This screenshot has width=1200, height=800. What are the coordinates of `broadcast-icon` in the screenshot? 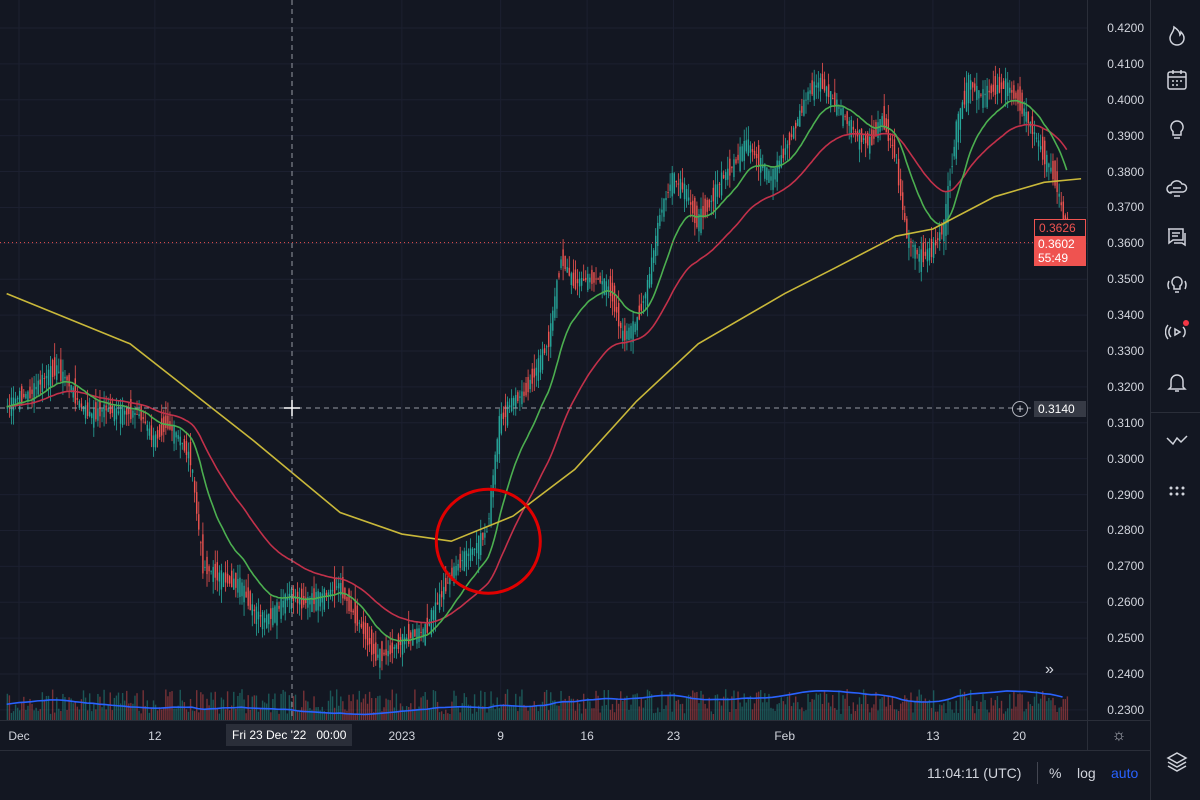 It's located at (1177, 332).